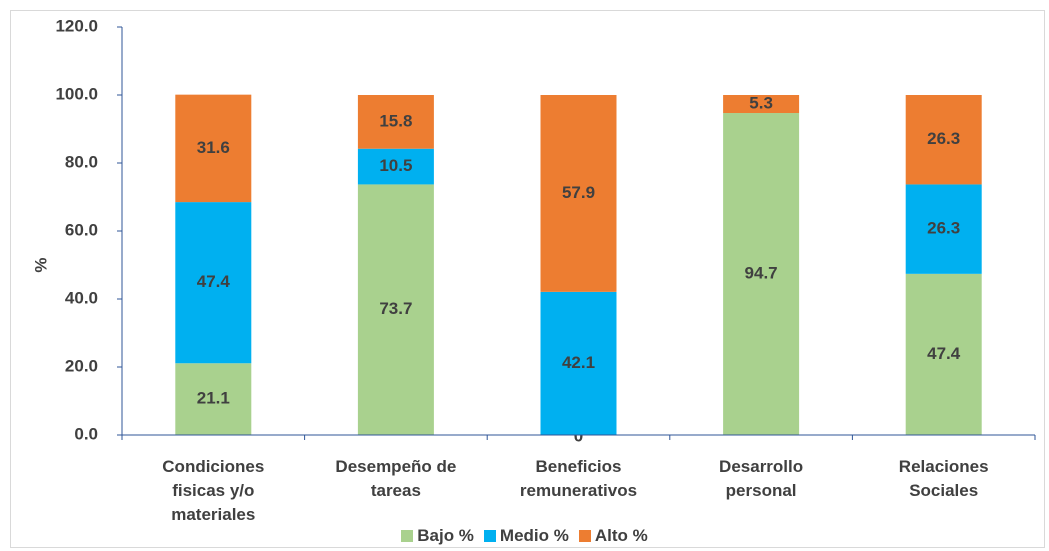  I want to click on legend-item: Alto %, so click(613, 536).